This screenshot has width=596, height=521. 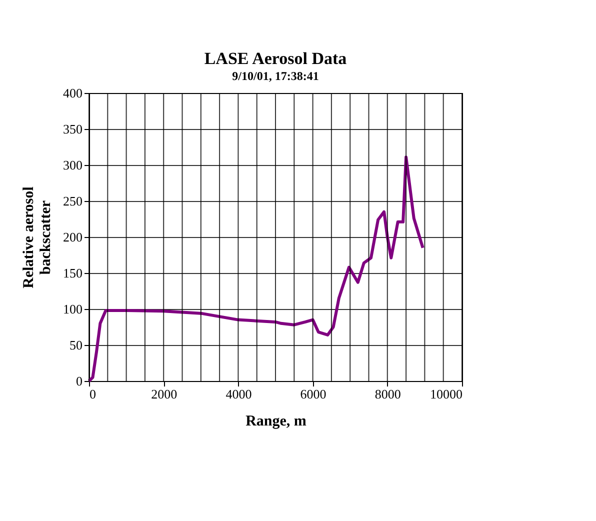 I want to click on y-tick-label: 350, so click(x=72, y=129).